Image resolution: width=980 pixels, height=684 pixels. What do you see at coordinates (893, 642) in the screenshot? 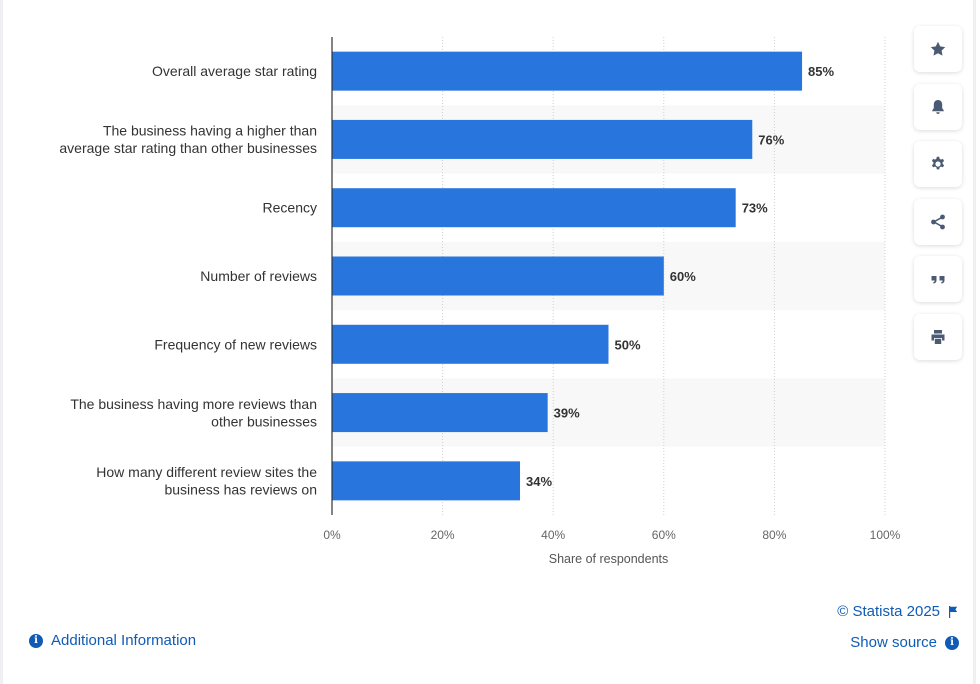
I see `show-source-label: Show source` at bounding box center [893, 642].